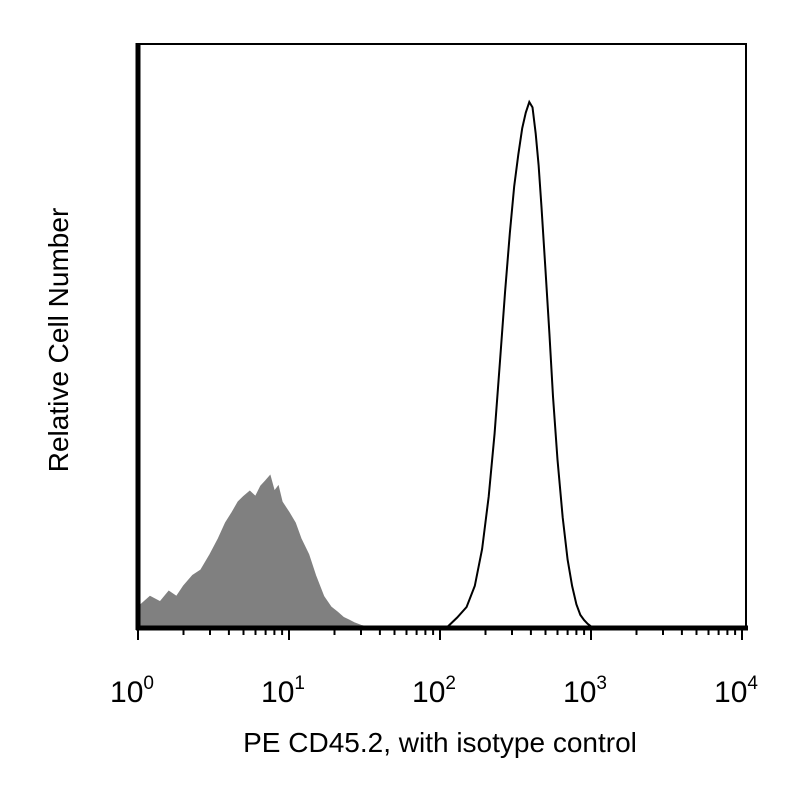 The width and height of the screenshot is (800, 800). I want to click on x-ticks, so click(440, 634).